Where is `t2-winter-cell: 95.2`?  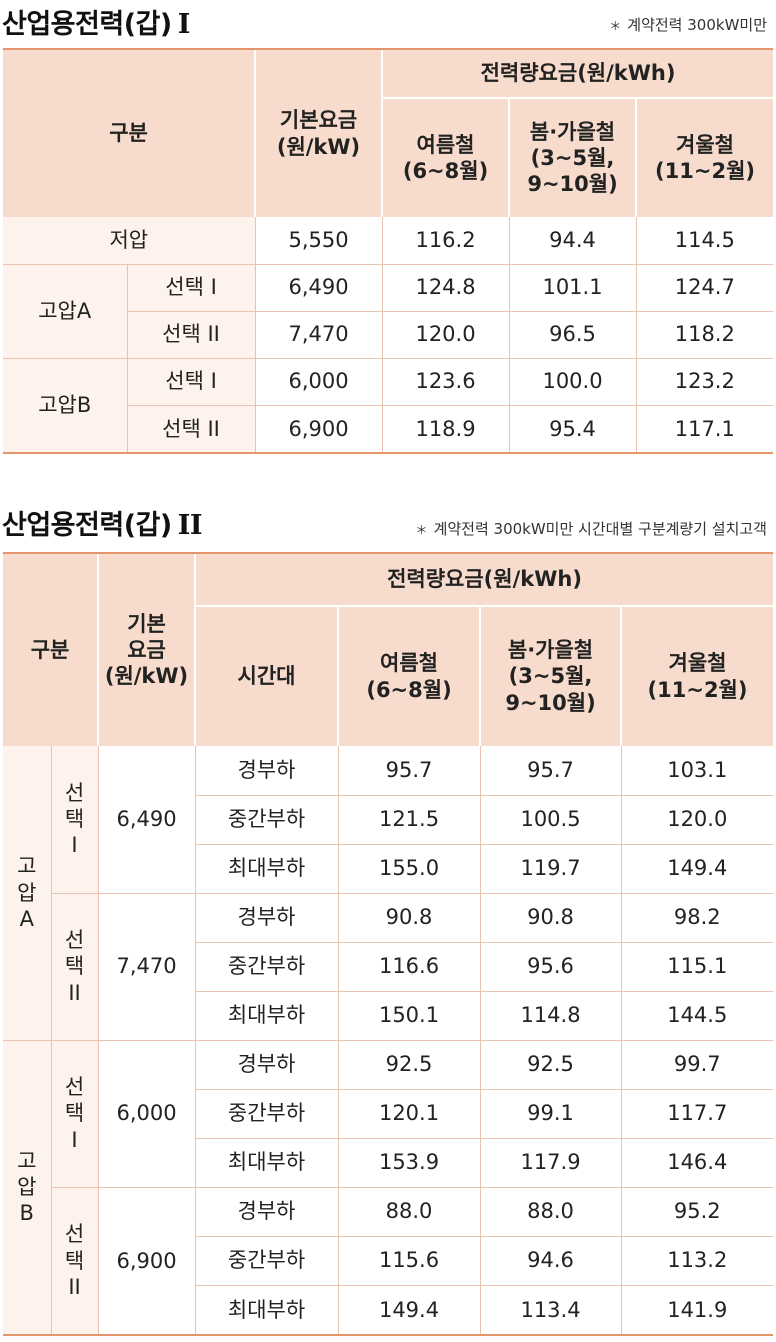
t2-winter-cell: 95.2 is located at coordinates (697, 1211).